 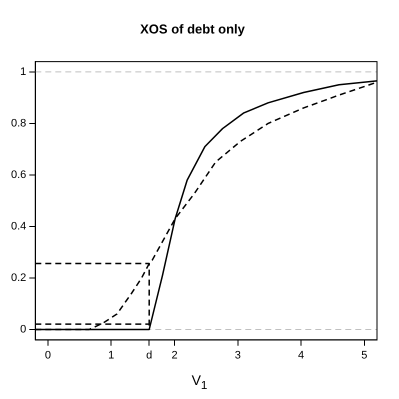 I want to click on y-tick-label: 1, so click(x=23, y=72).